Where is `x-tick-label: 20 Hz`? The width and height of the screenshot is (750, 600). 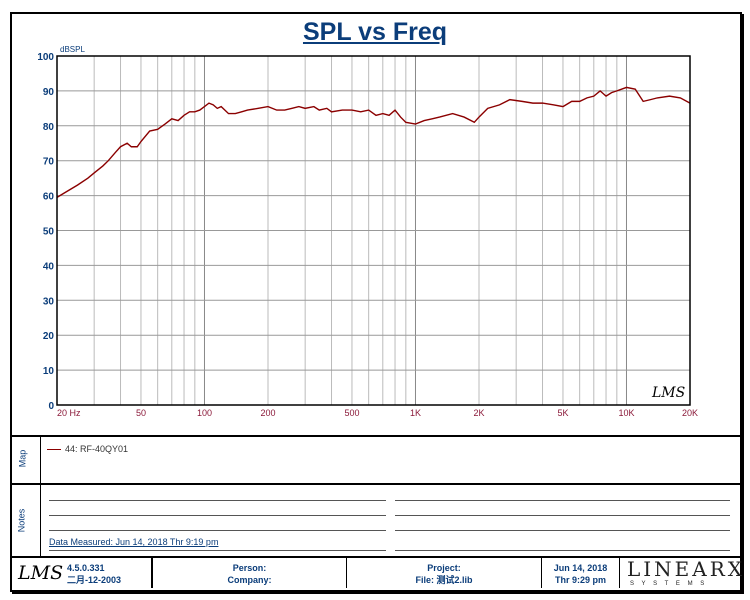
x-tick-label: 20 Hz is located at coordinates (69, 413).